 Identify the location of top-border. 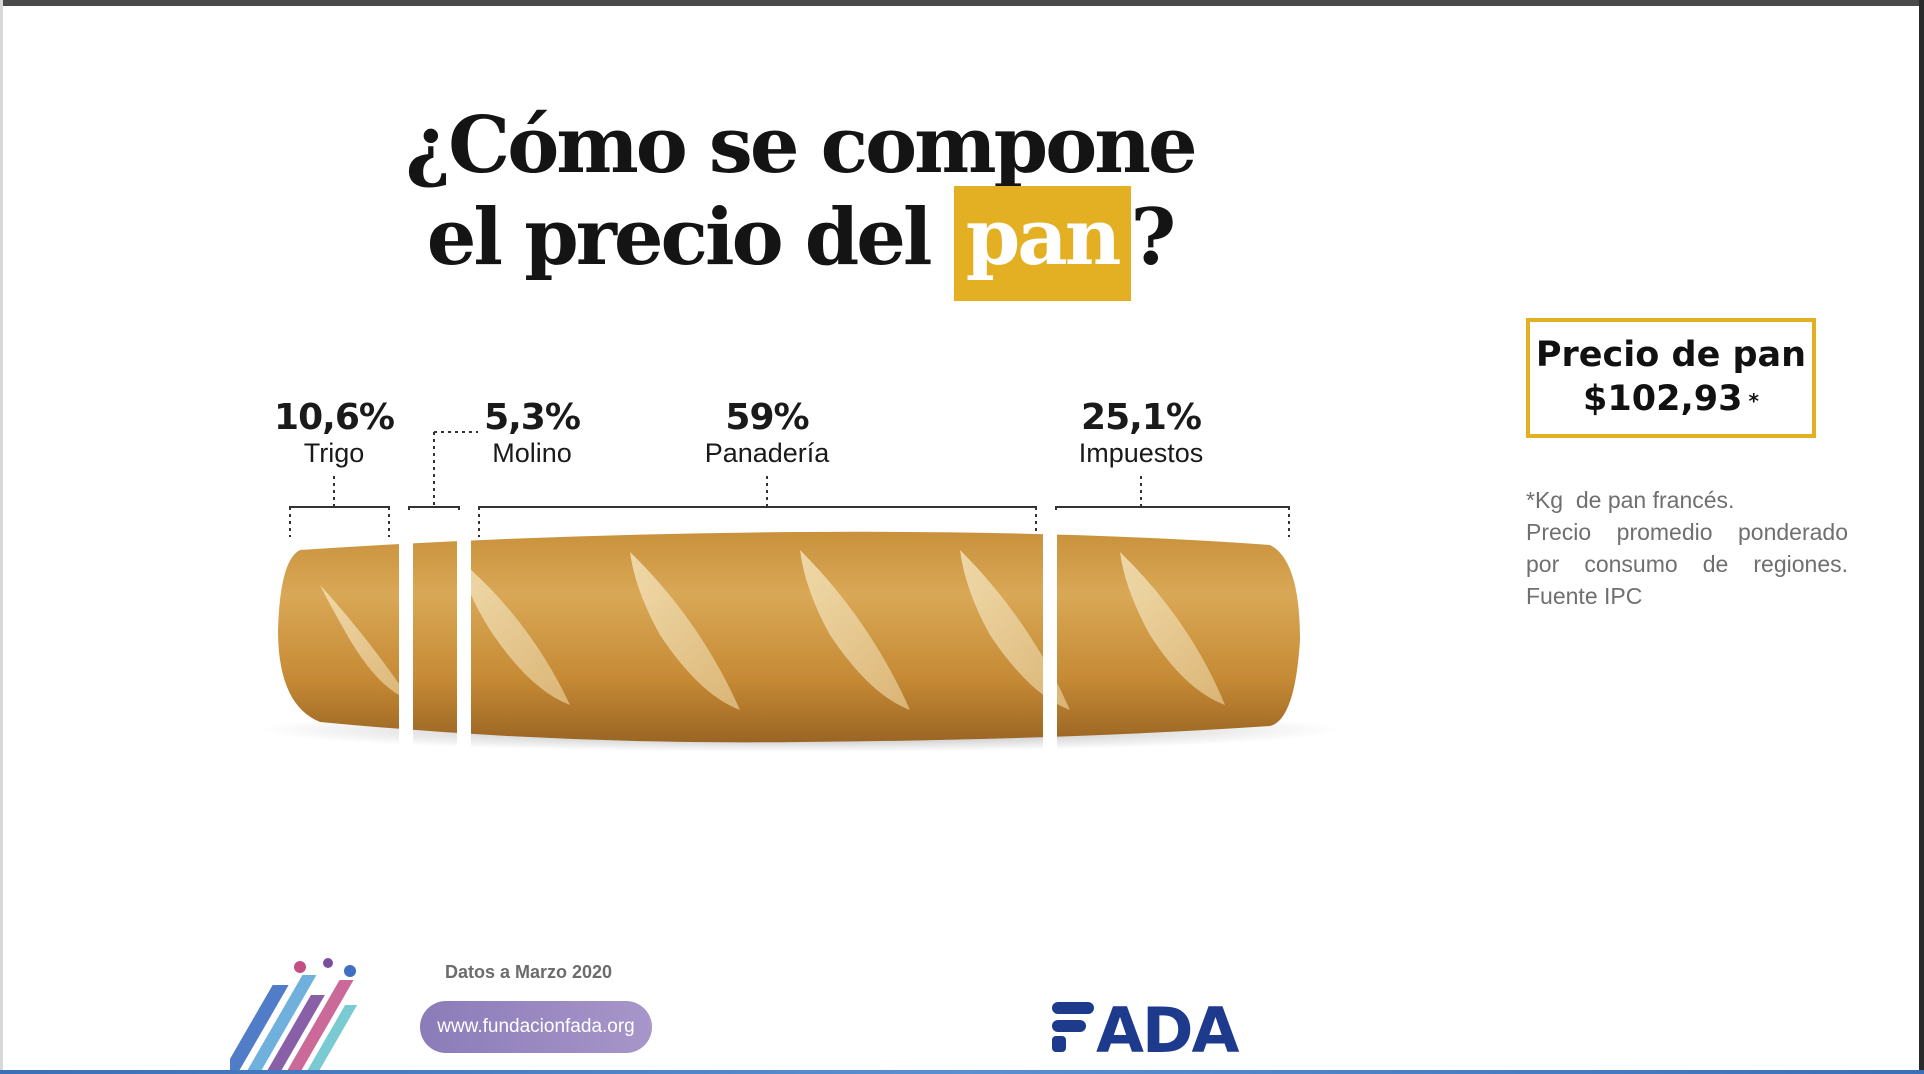
(962, 3).